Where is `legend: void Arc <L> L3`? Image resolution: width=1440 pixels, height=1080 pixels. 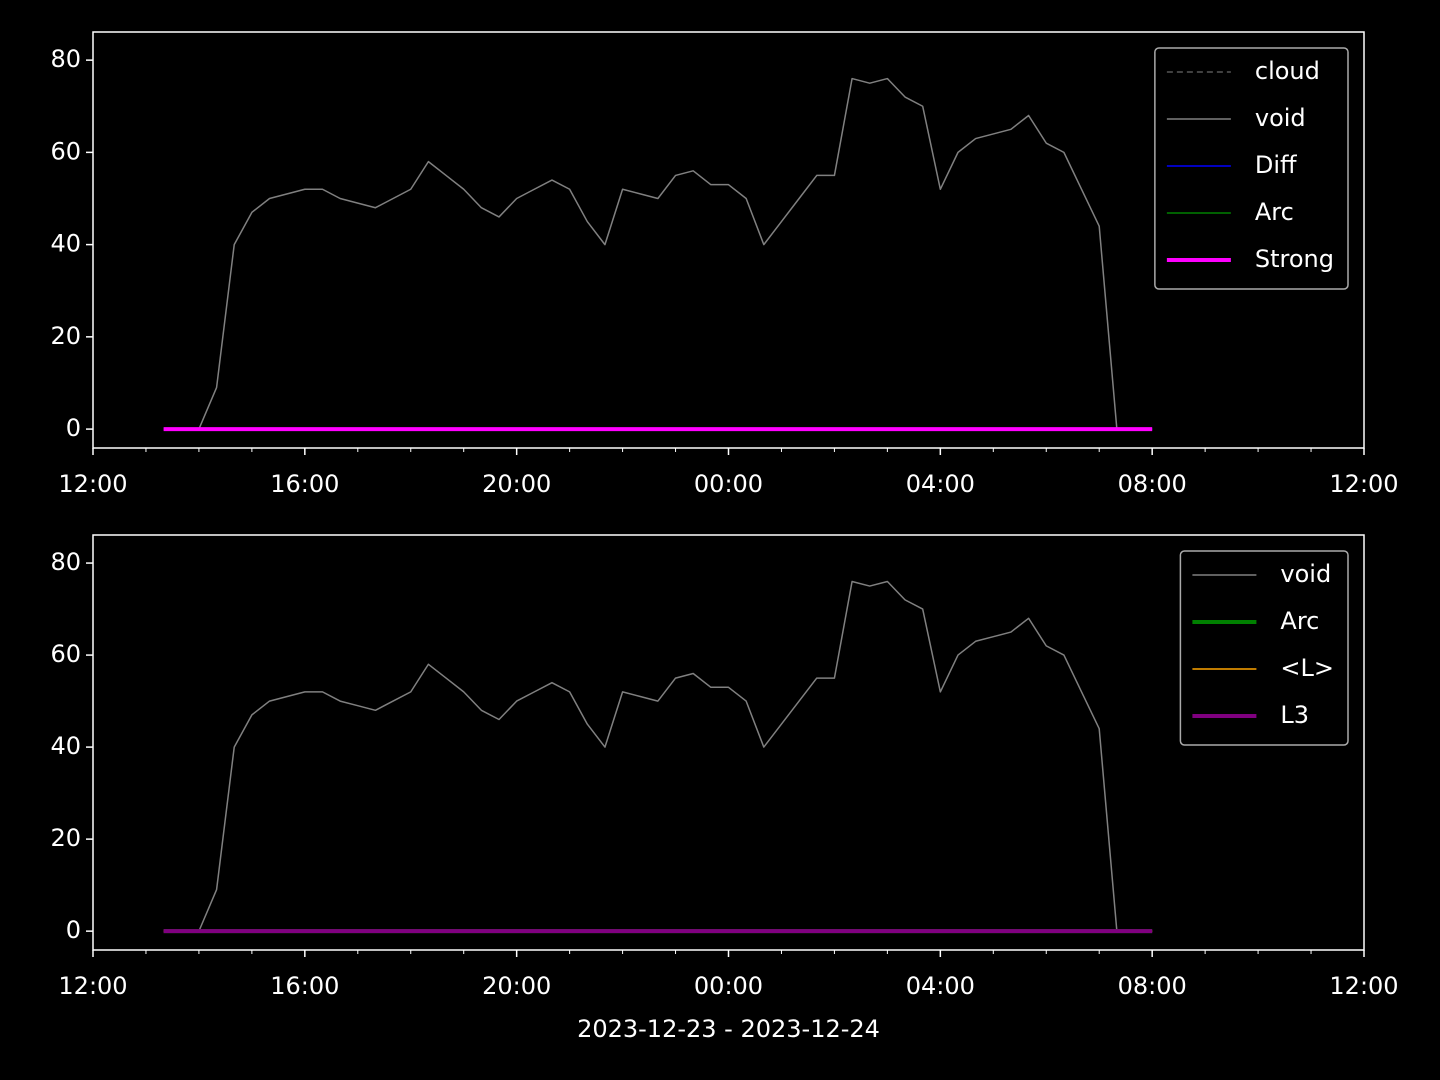 legend: void Arc <L> L3 is located at coordinates (1264, 648).